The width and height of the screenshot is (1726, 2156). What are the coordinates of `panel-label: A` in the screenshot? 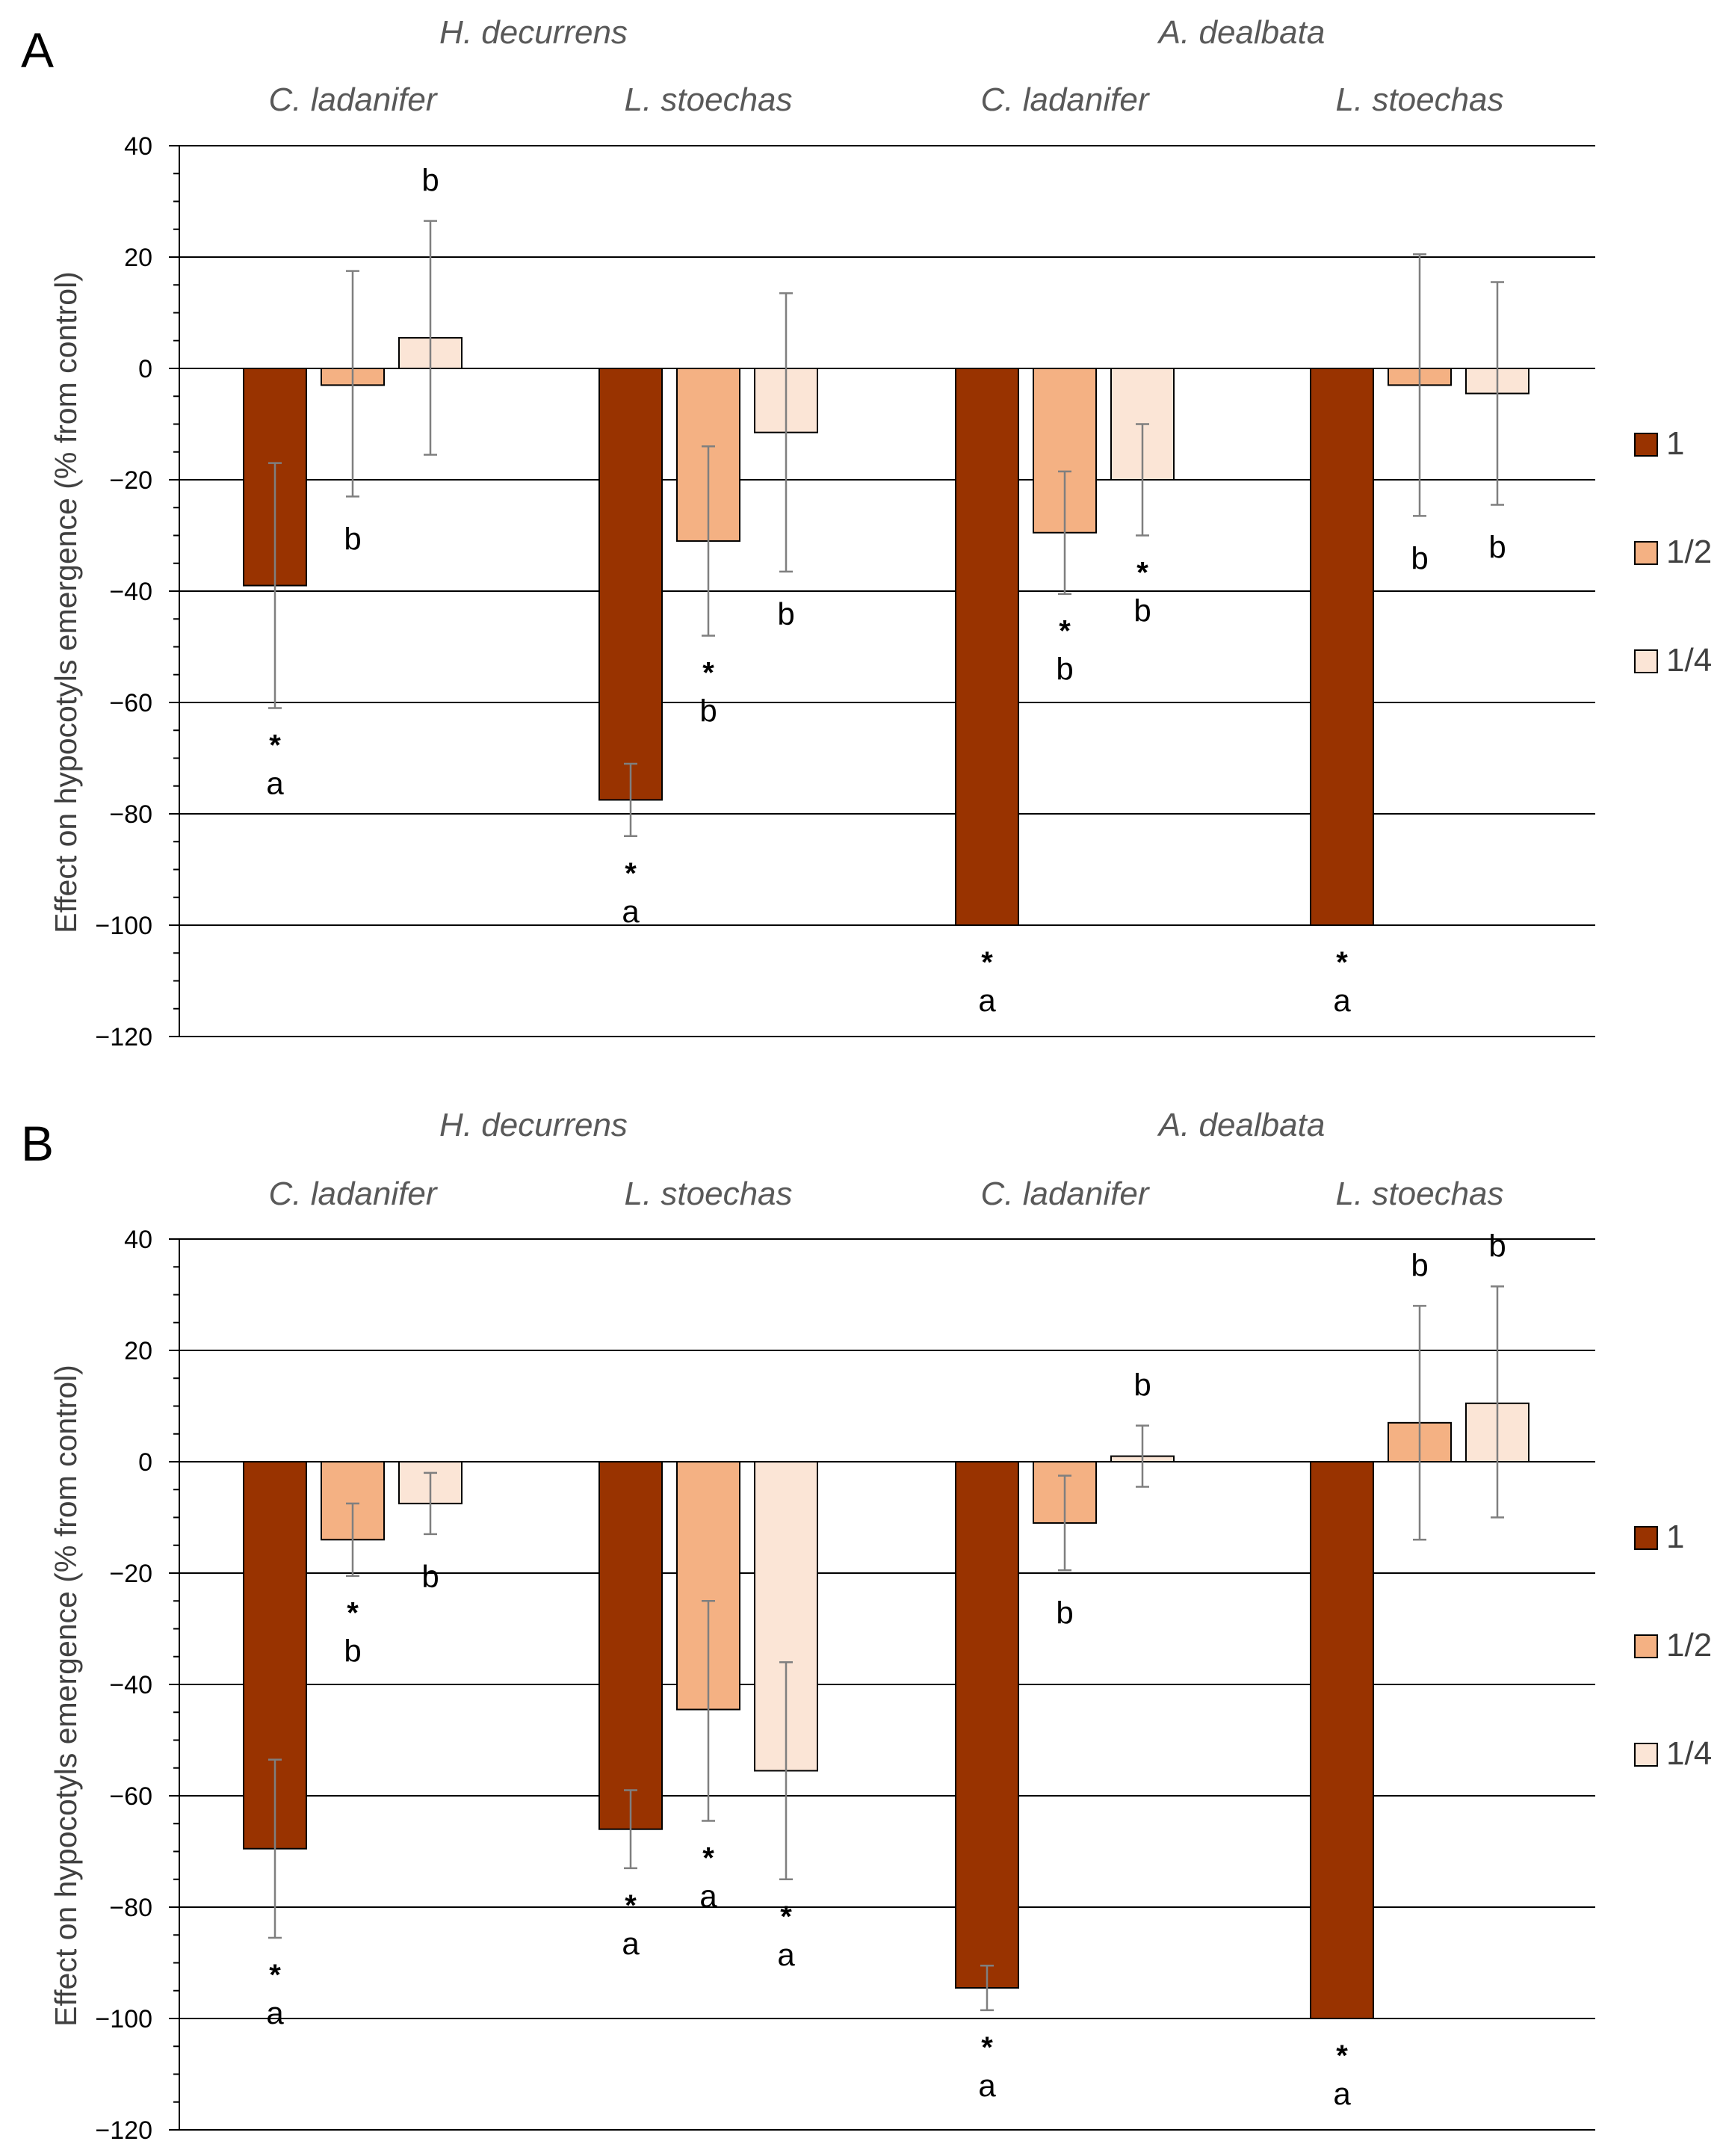 It's located at (37, 50).